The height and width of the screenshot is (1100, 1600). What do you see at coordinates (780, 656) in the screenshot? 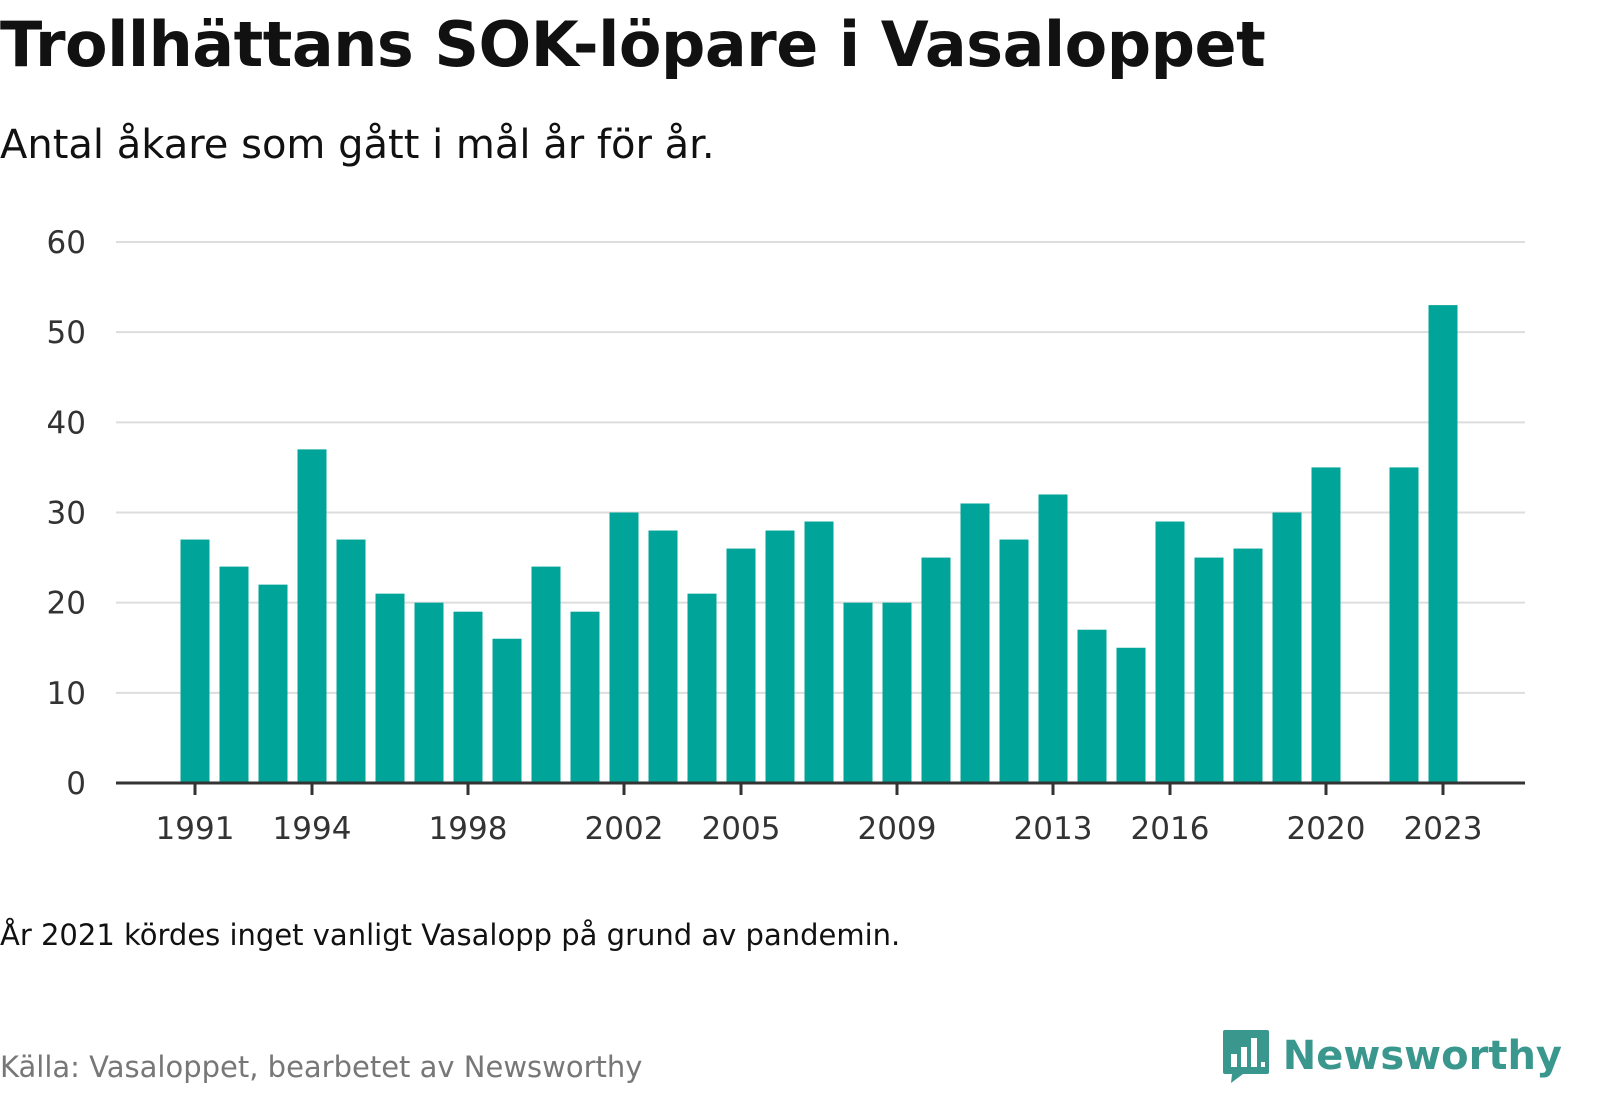
I see `bar-2006` at bounding box center [780, 656].